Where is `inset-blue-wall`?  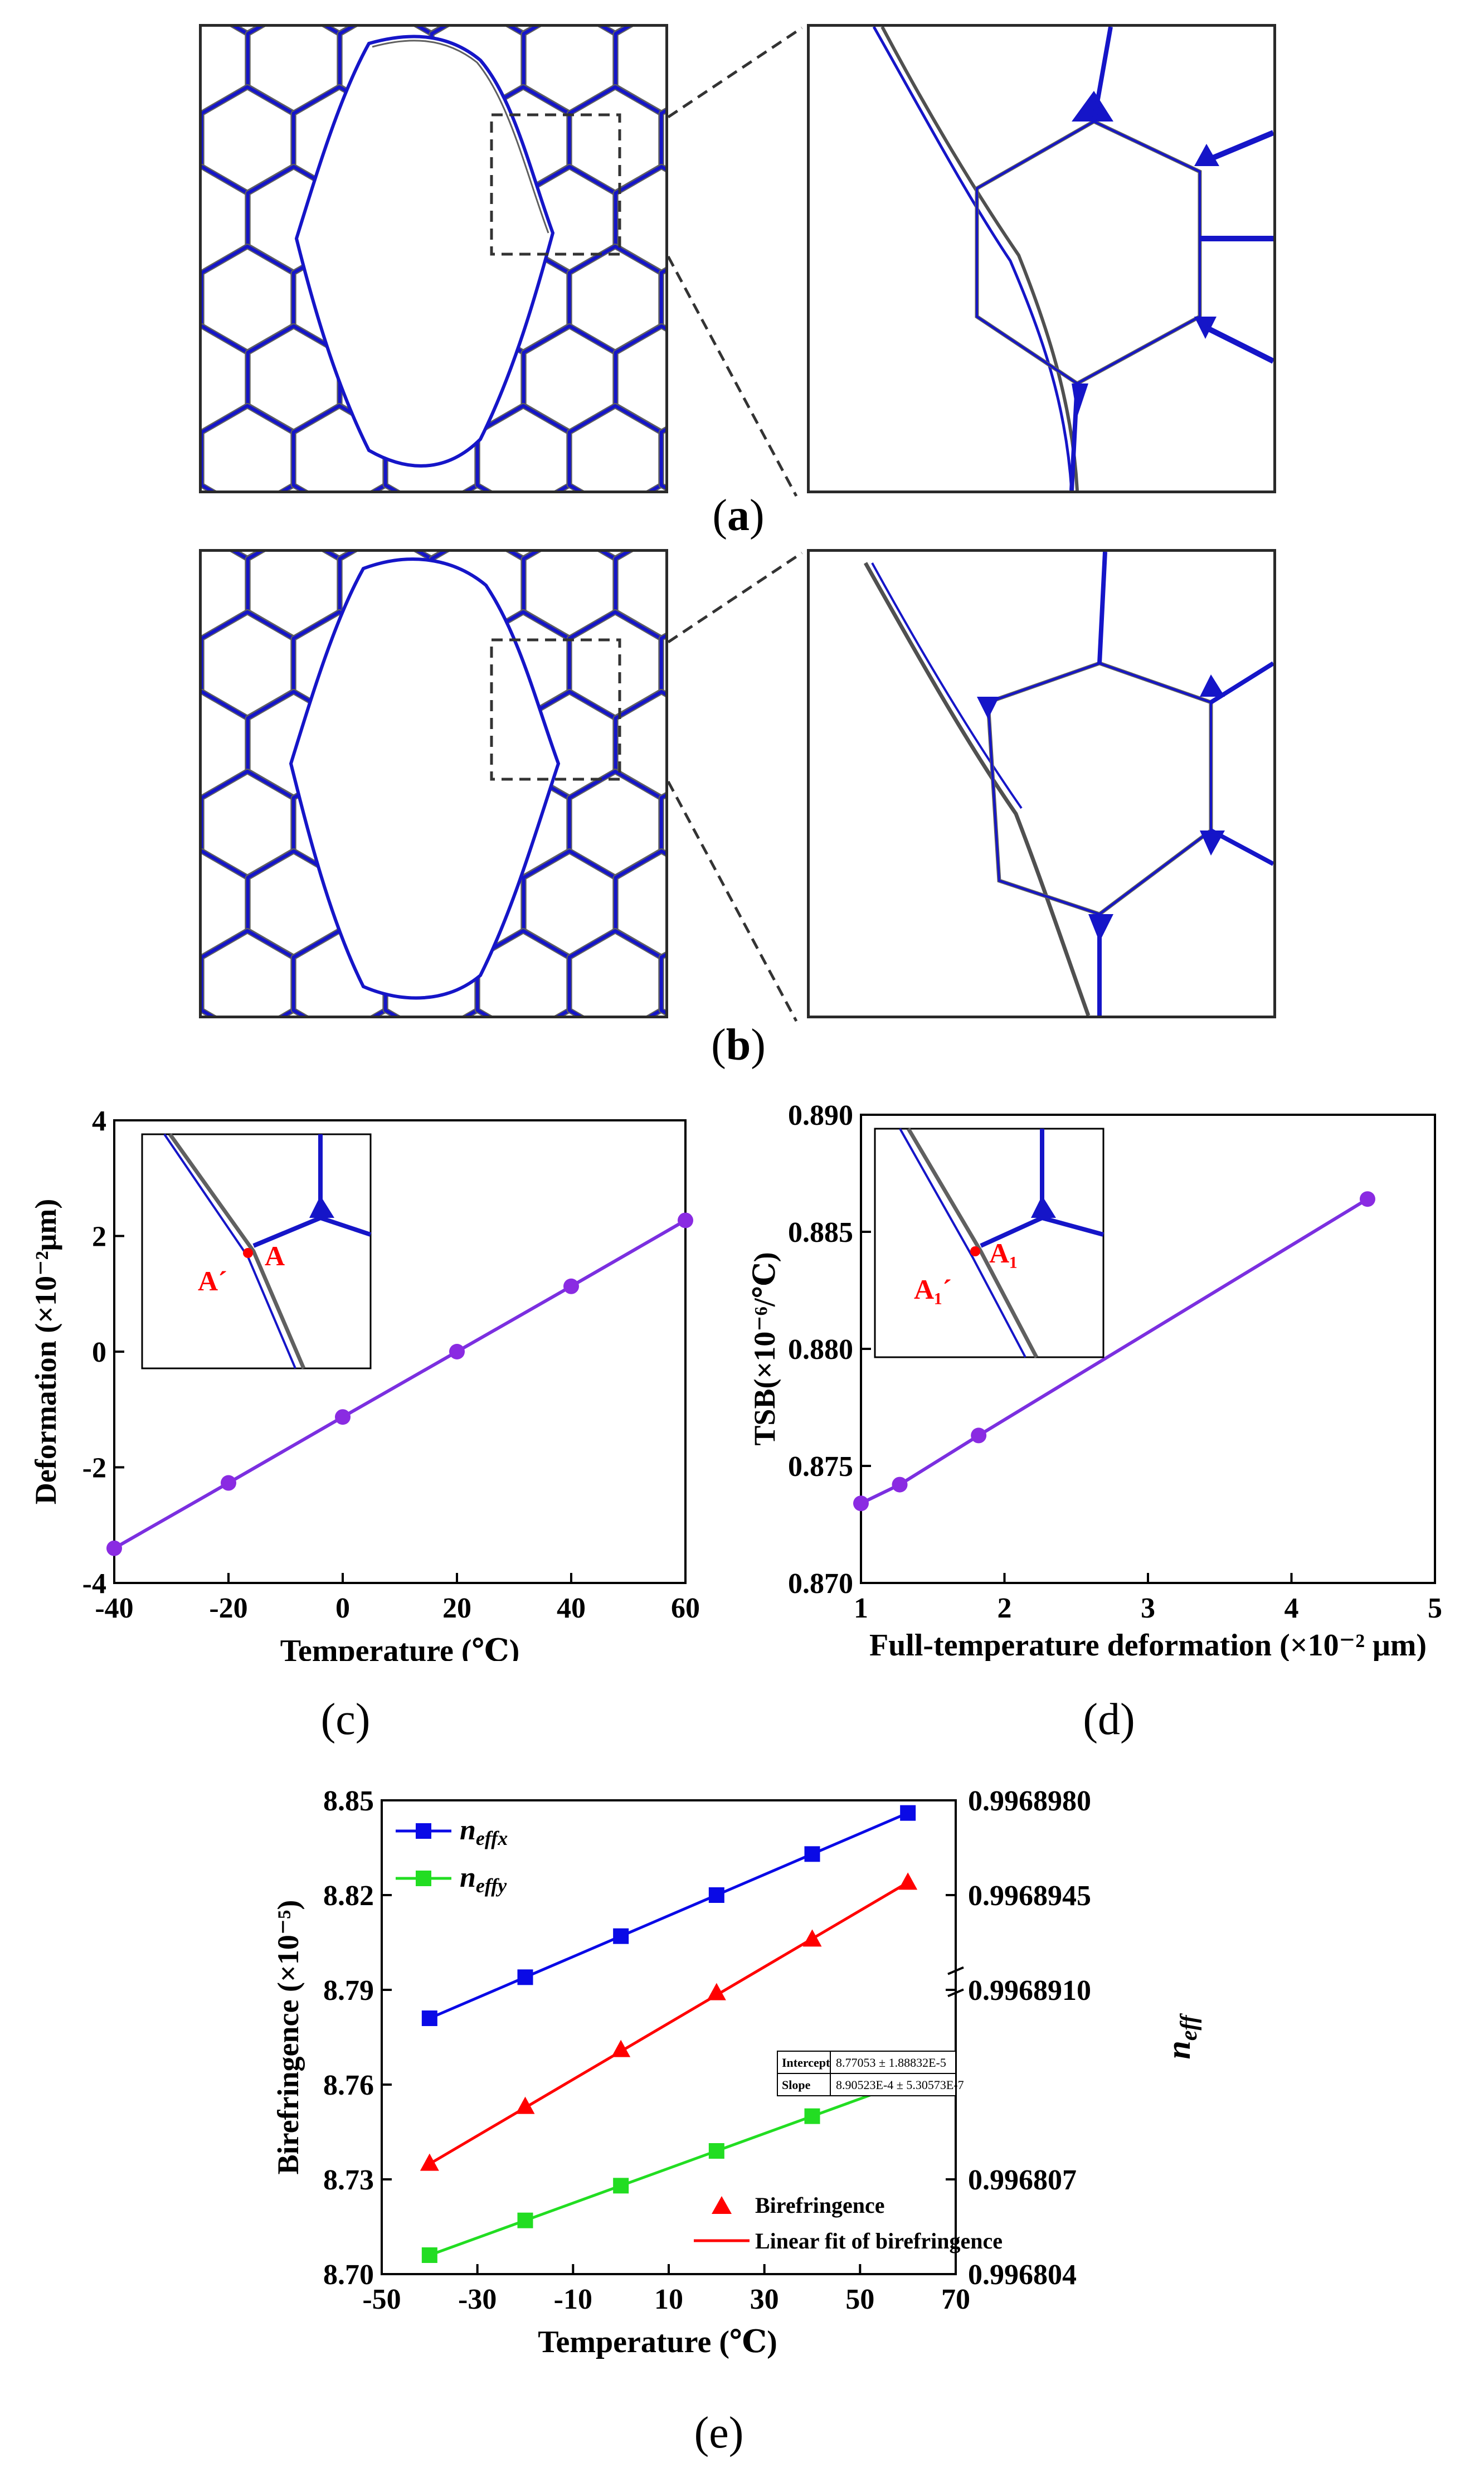
inset-blue-wall is located at coordinates (962, 1243).